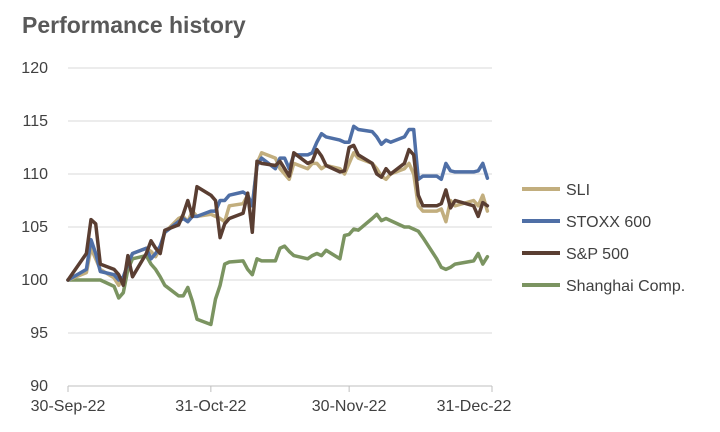  Describe the element at coordinates (39, 386) in the screenshot. I see `y-tick-label: 90` at that location.